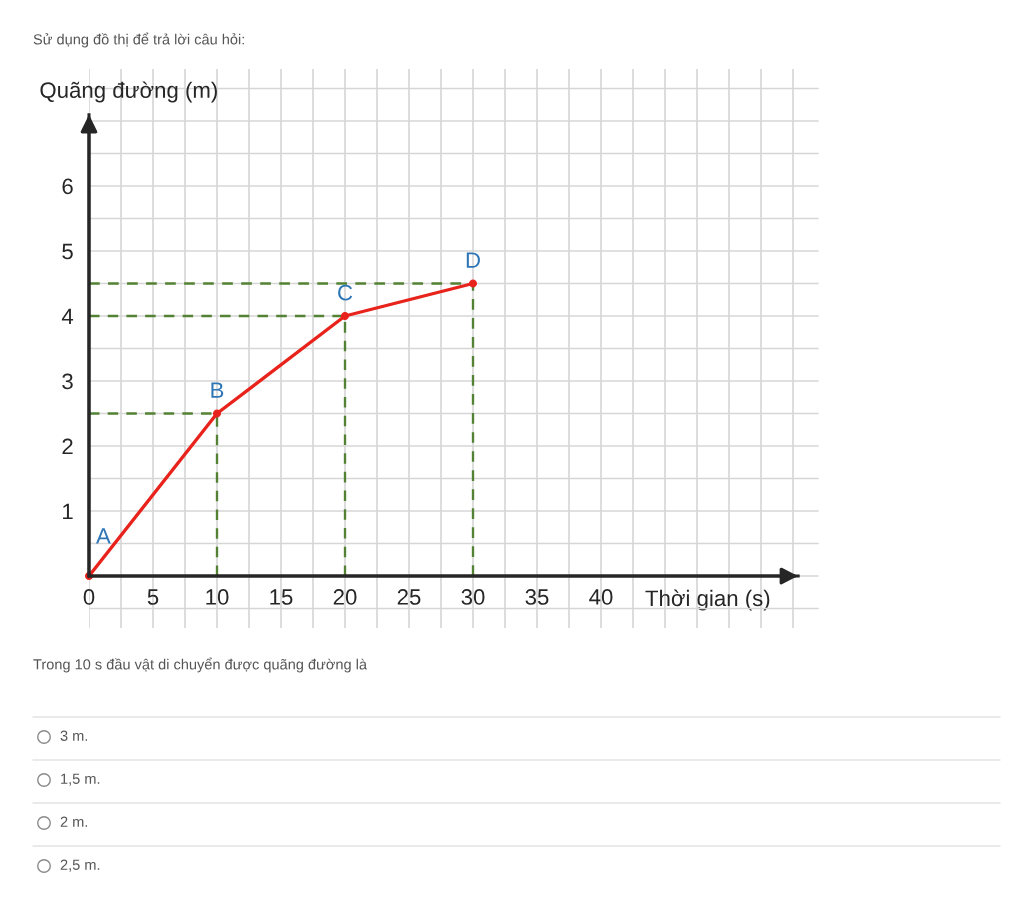  What do you see at coordinates (473, 260) in the screenshot?
I see `annotation: D` at bounding box center [473, 260].